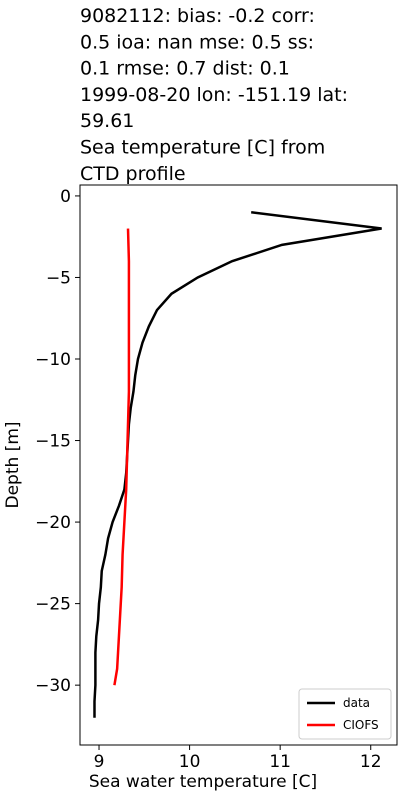 This screenshot has height=800, width=400. What do you see at coordinates (53, 523) in the screenshot?
I see `y-tick-label: −20` at bounding box center [53, 523].